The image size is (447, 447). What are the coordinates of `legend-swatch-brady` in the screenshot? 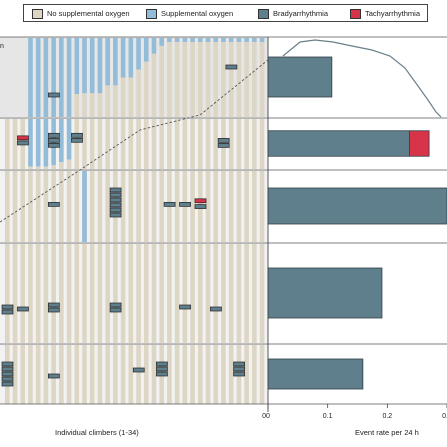 It's located at (263, 13).